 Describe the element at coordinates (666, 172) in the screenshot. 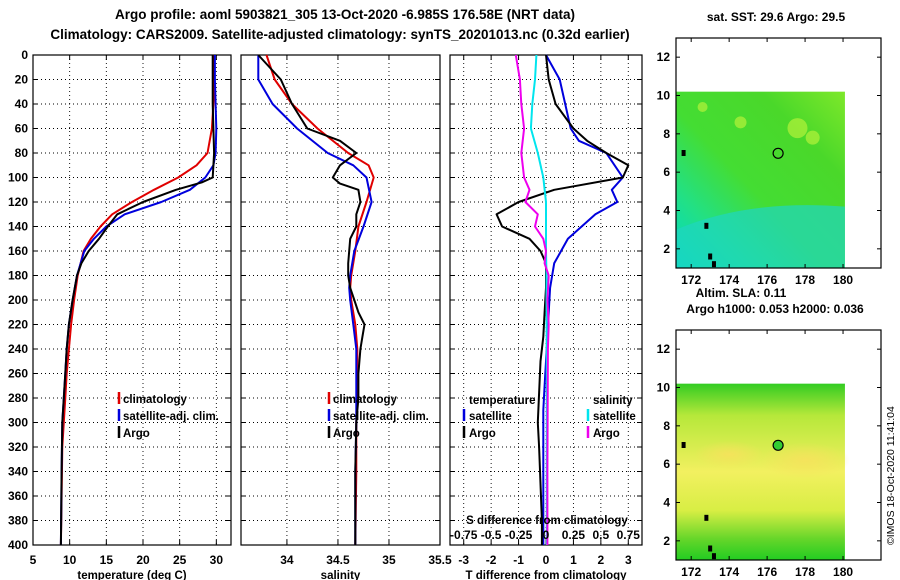

I see `map-sst-ytick-label: 6` at that location.